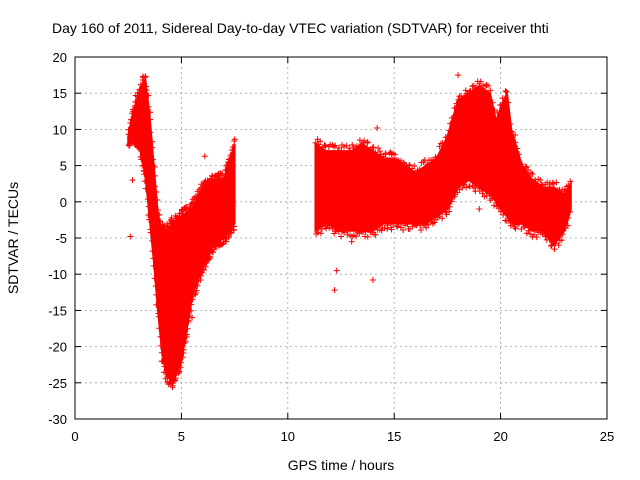 This screenshot has width=640, height=480. What do you see at coordinates (63, 202) in the screenshot?
I see `y-tick-label: 0` at bounding box center [63, 202].